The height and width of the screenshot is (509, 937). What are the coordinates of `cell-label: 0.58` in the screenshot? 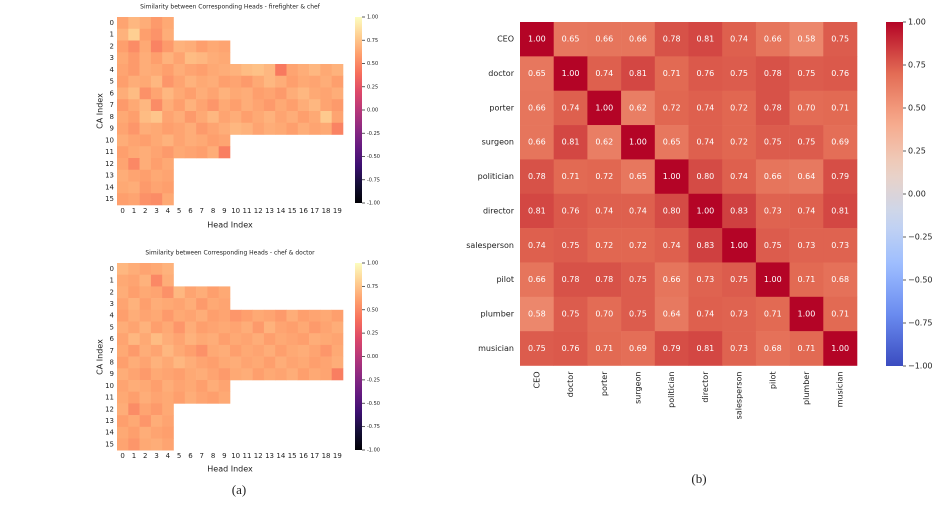 It's located at (807, 39).